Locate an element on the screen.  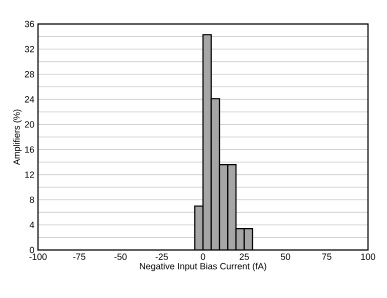
x-tick-label: 50 is located at coordinates (285, 257).